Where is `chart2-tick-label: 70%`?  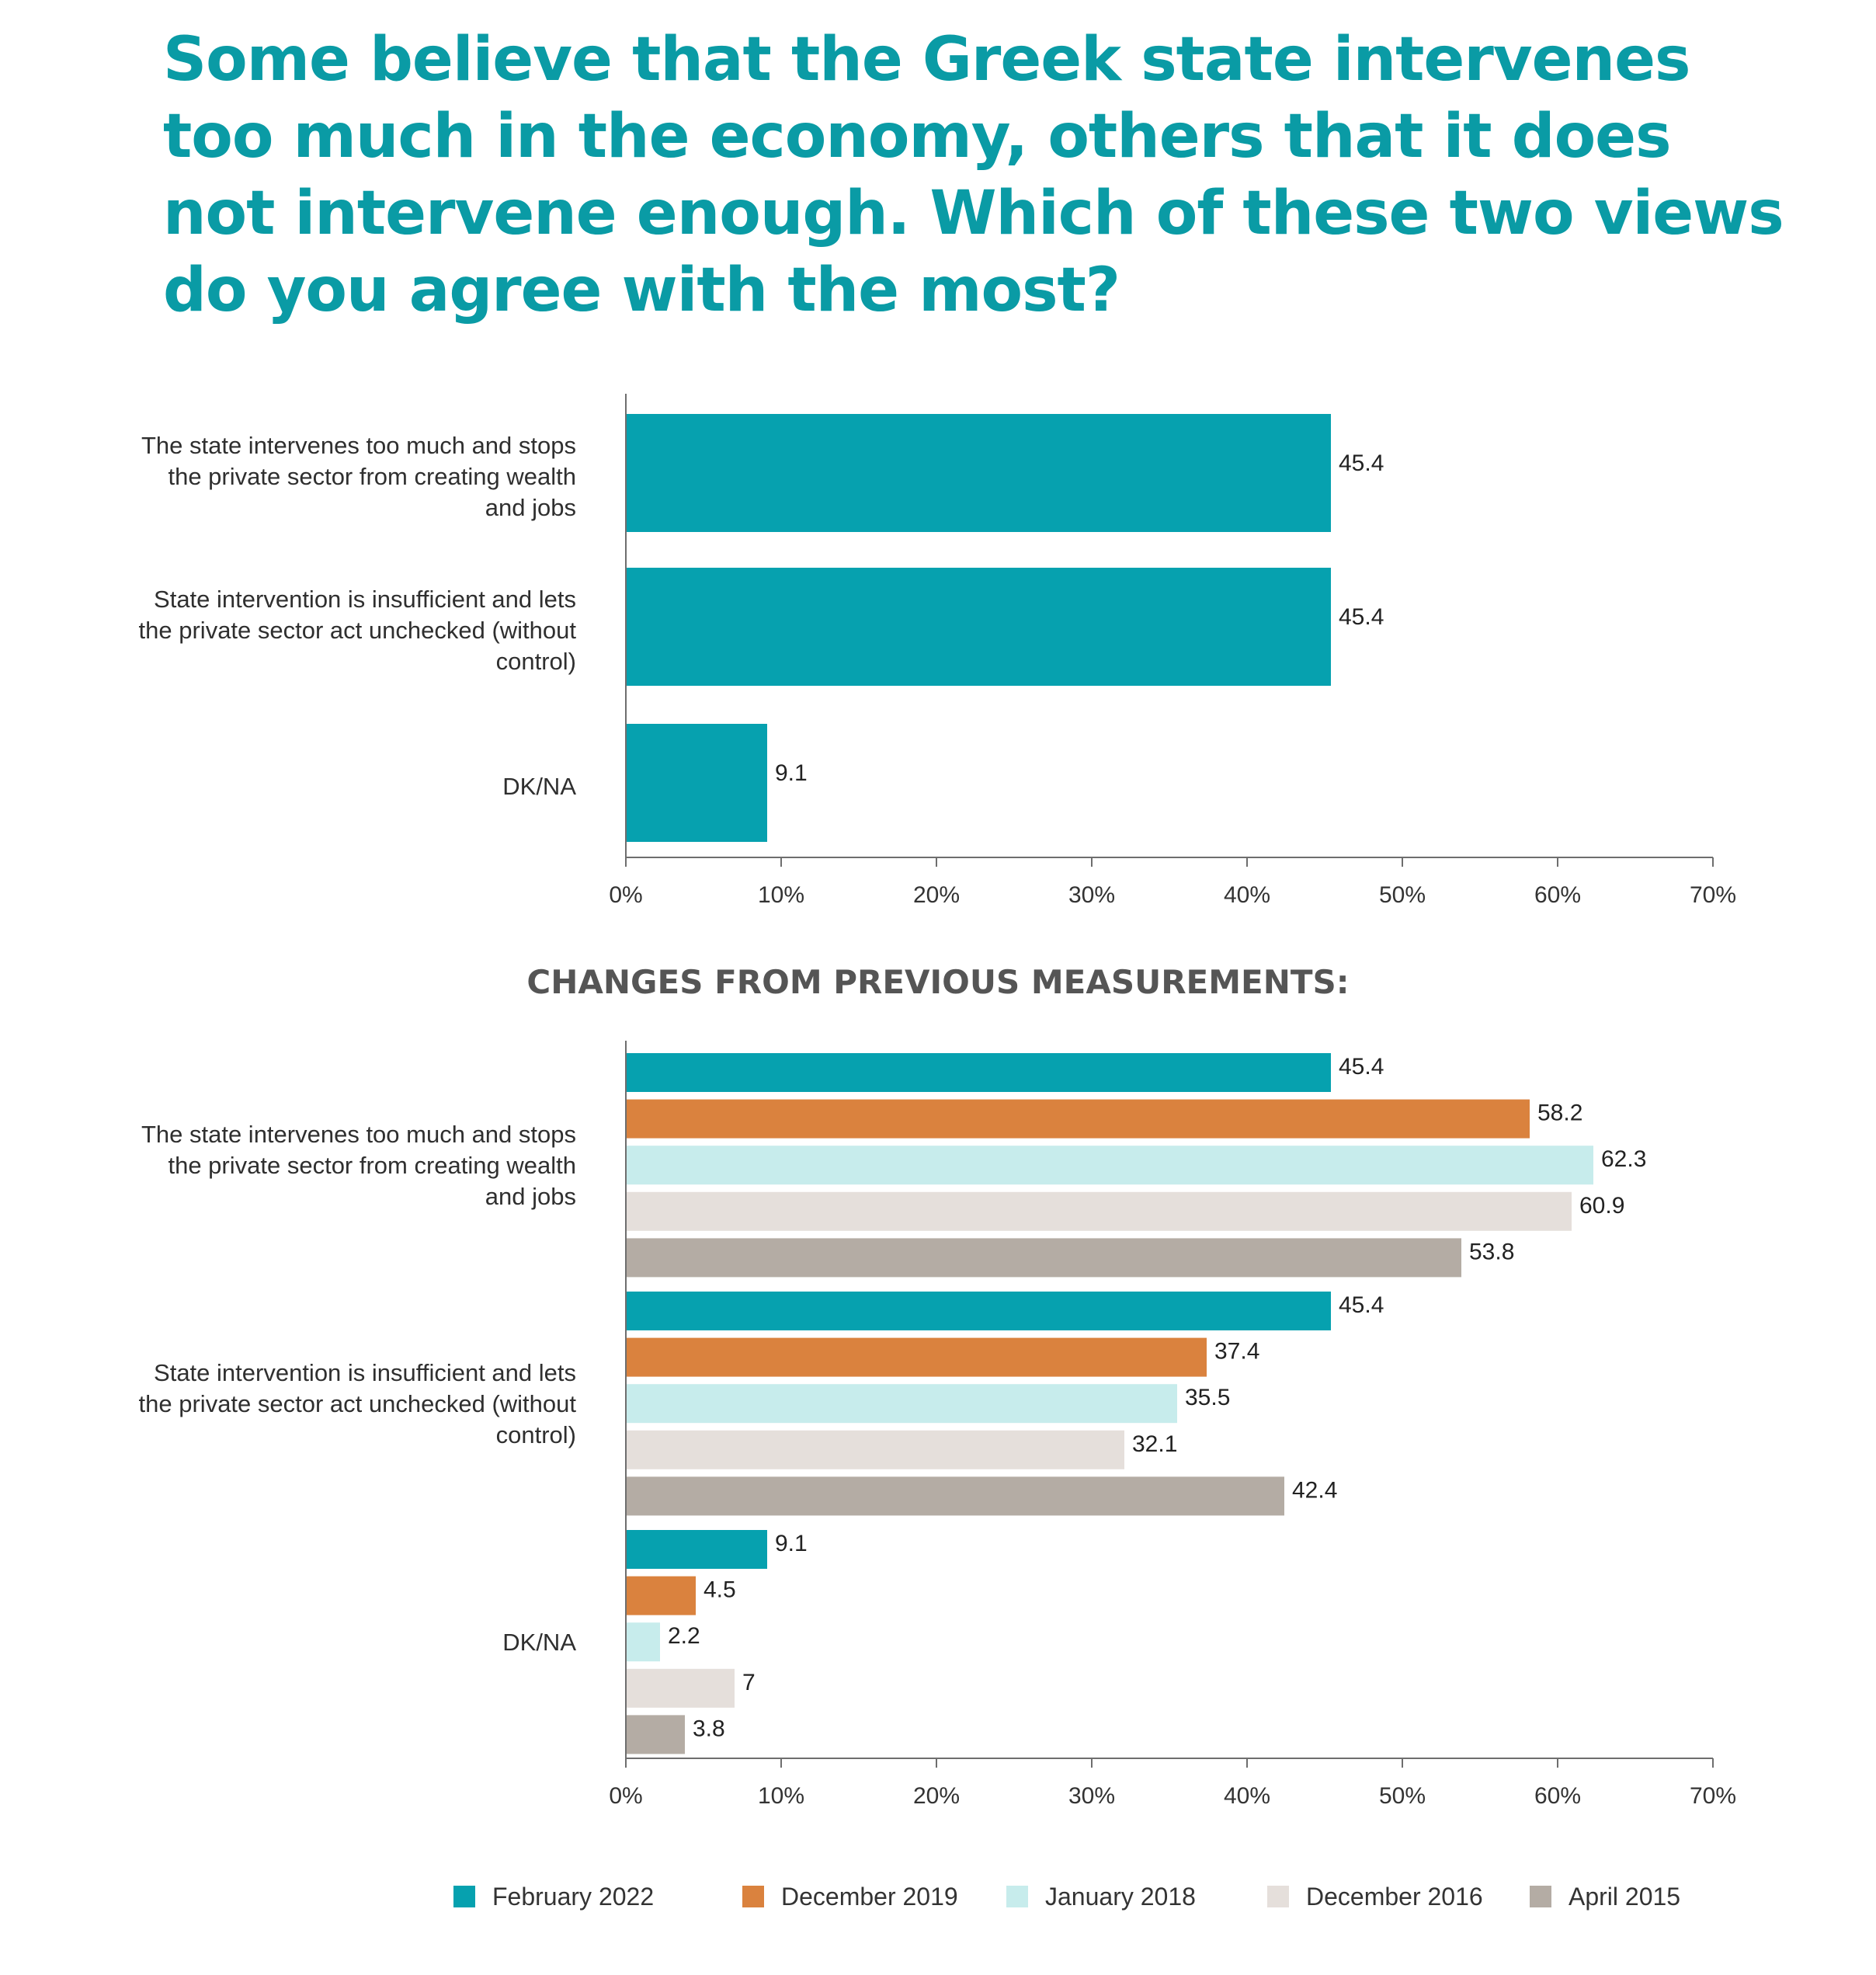
chart2-tick-label: 70% is located at coordinates (1713, 1796).